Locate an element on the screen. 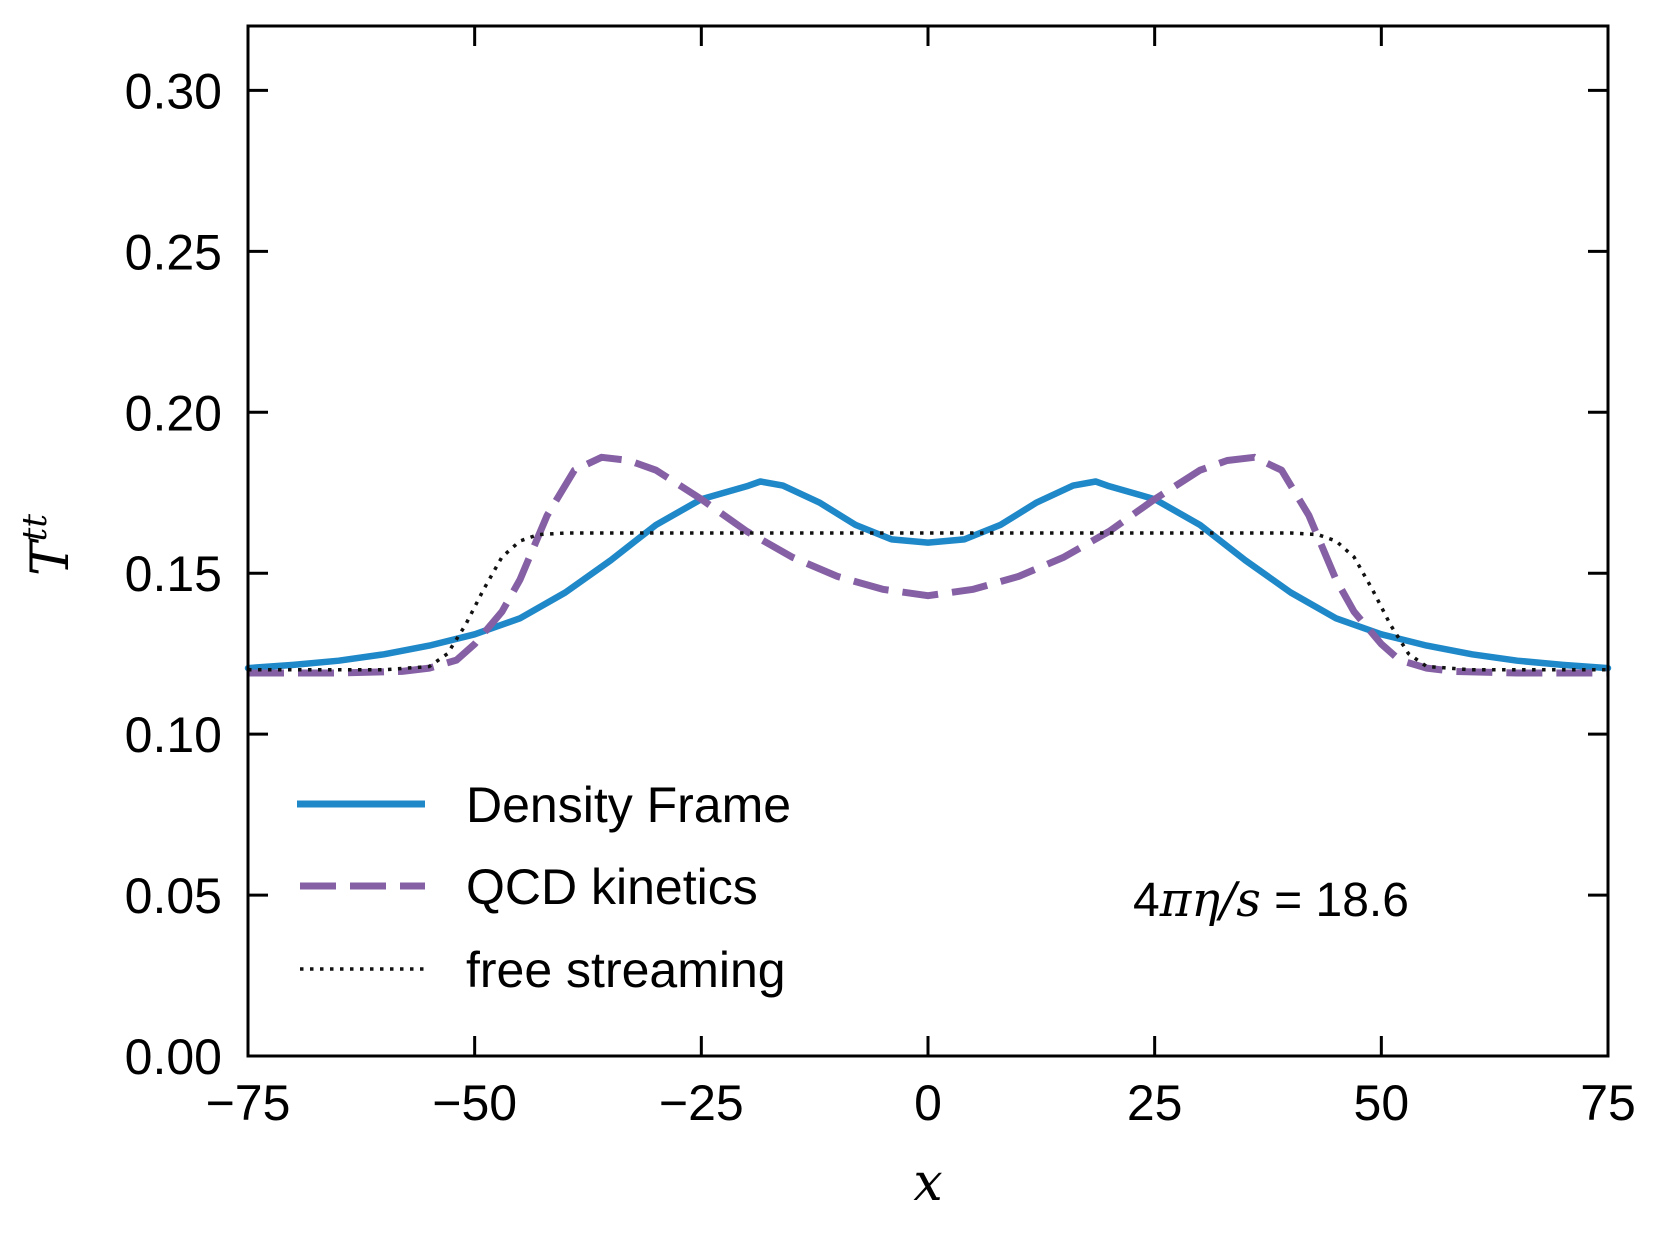  x-tick-label: 75 is located at coordinates (1608, 1103).